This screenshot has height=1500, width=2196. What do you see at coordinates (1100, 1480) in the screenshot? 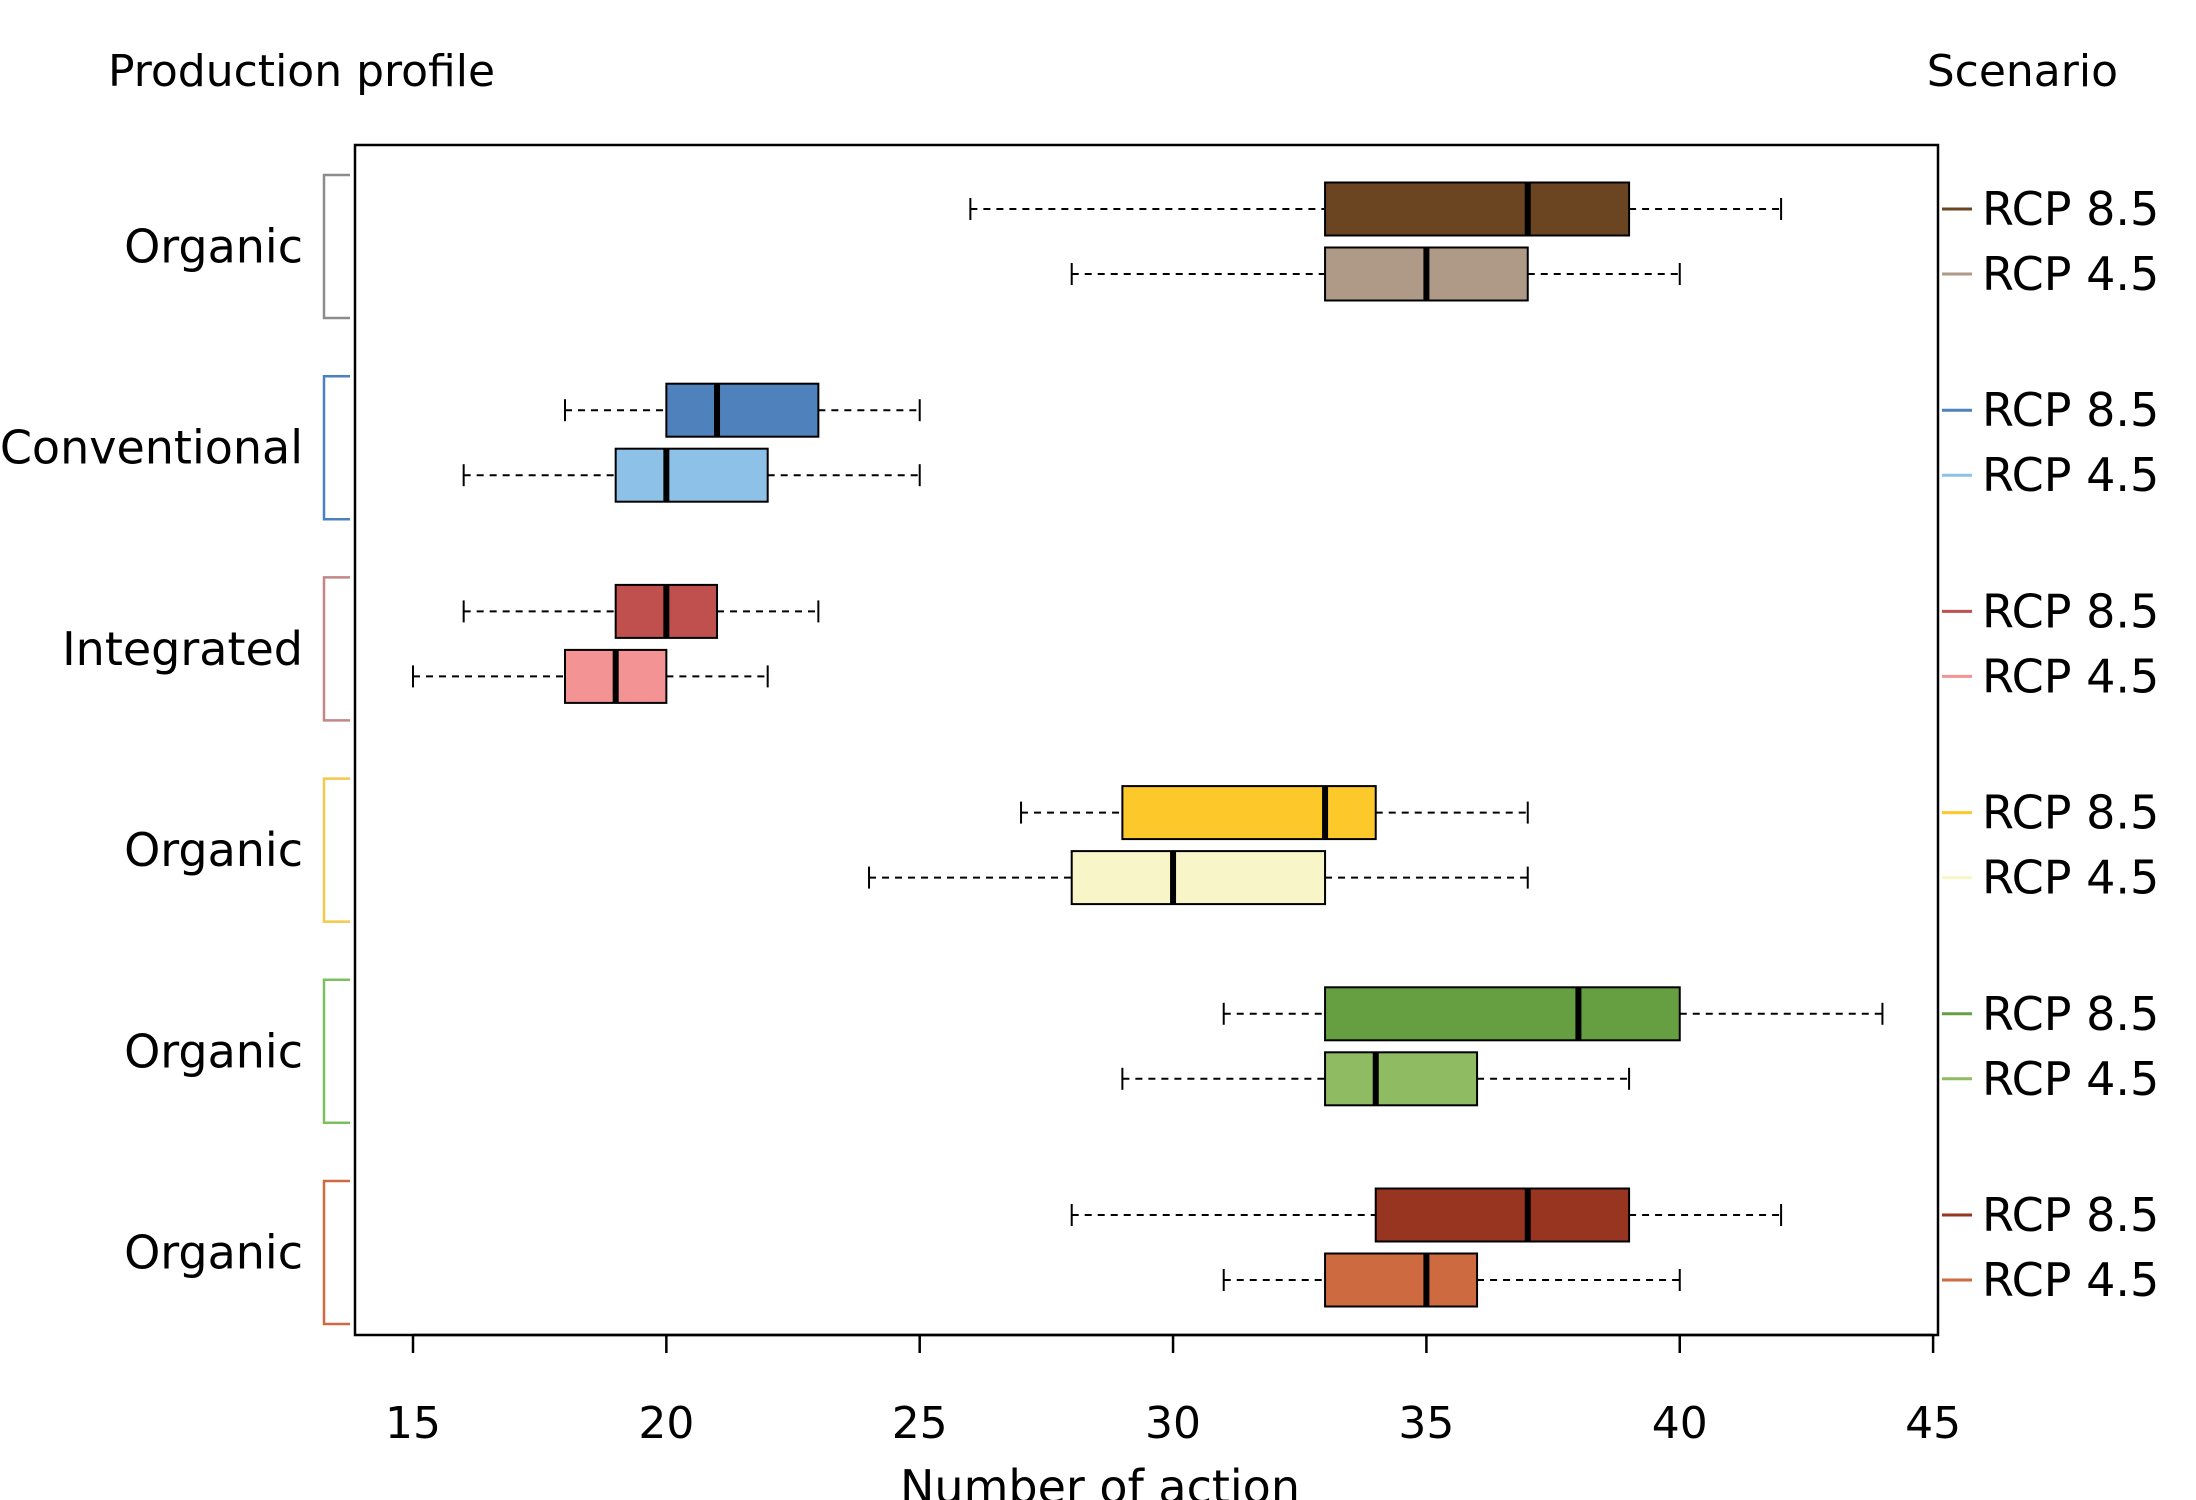
I see `x-axis-label: Number of action` at bounding box center [1100, 1480].